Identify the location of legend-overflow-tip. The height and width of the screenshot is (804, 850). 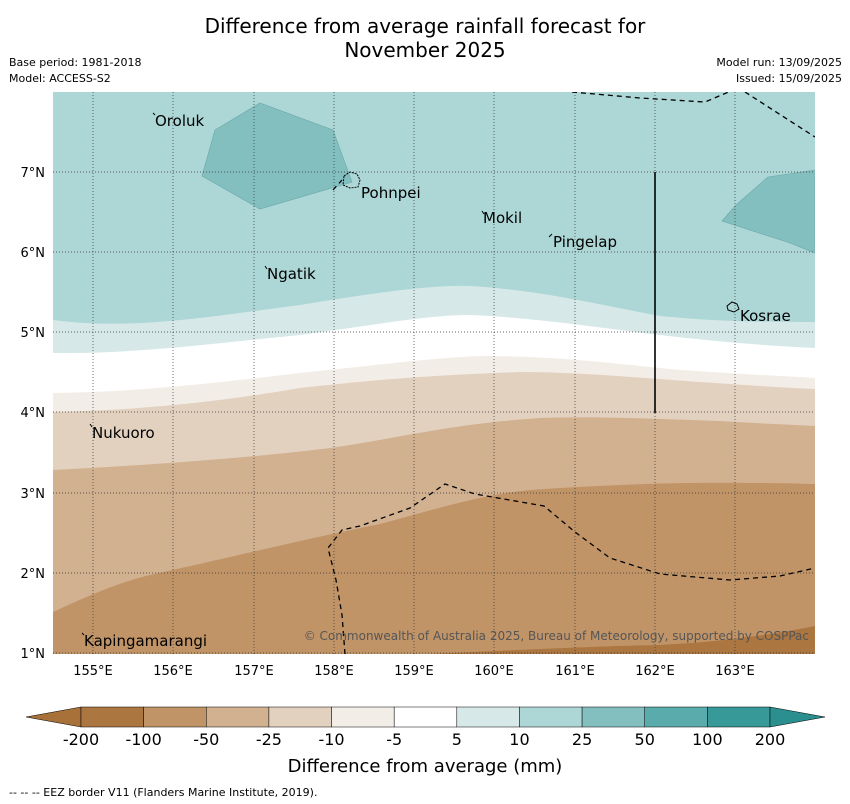
(797, 717).